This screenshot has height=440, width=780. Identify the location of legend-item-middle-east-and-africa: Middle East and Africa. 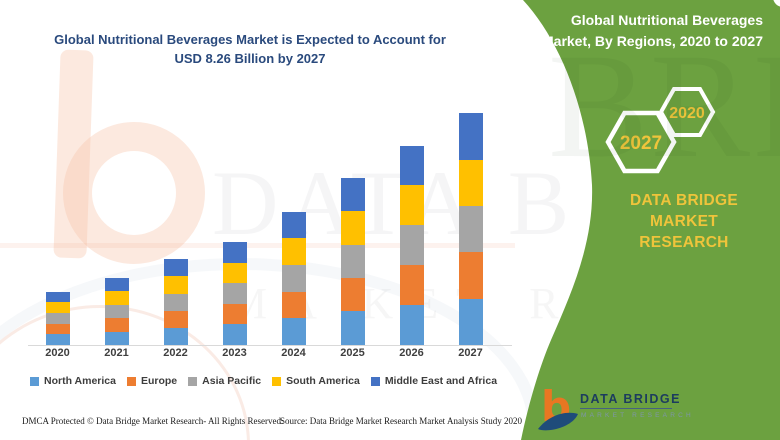
(434, 381).